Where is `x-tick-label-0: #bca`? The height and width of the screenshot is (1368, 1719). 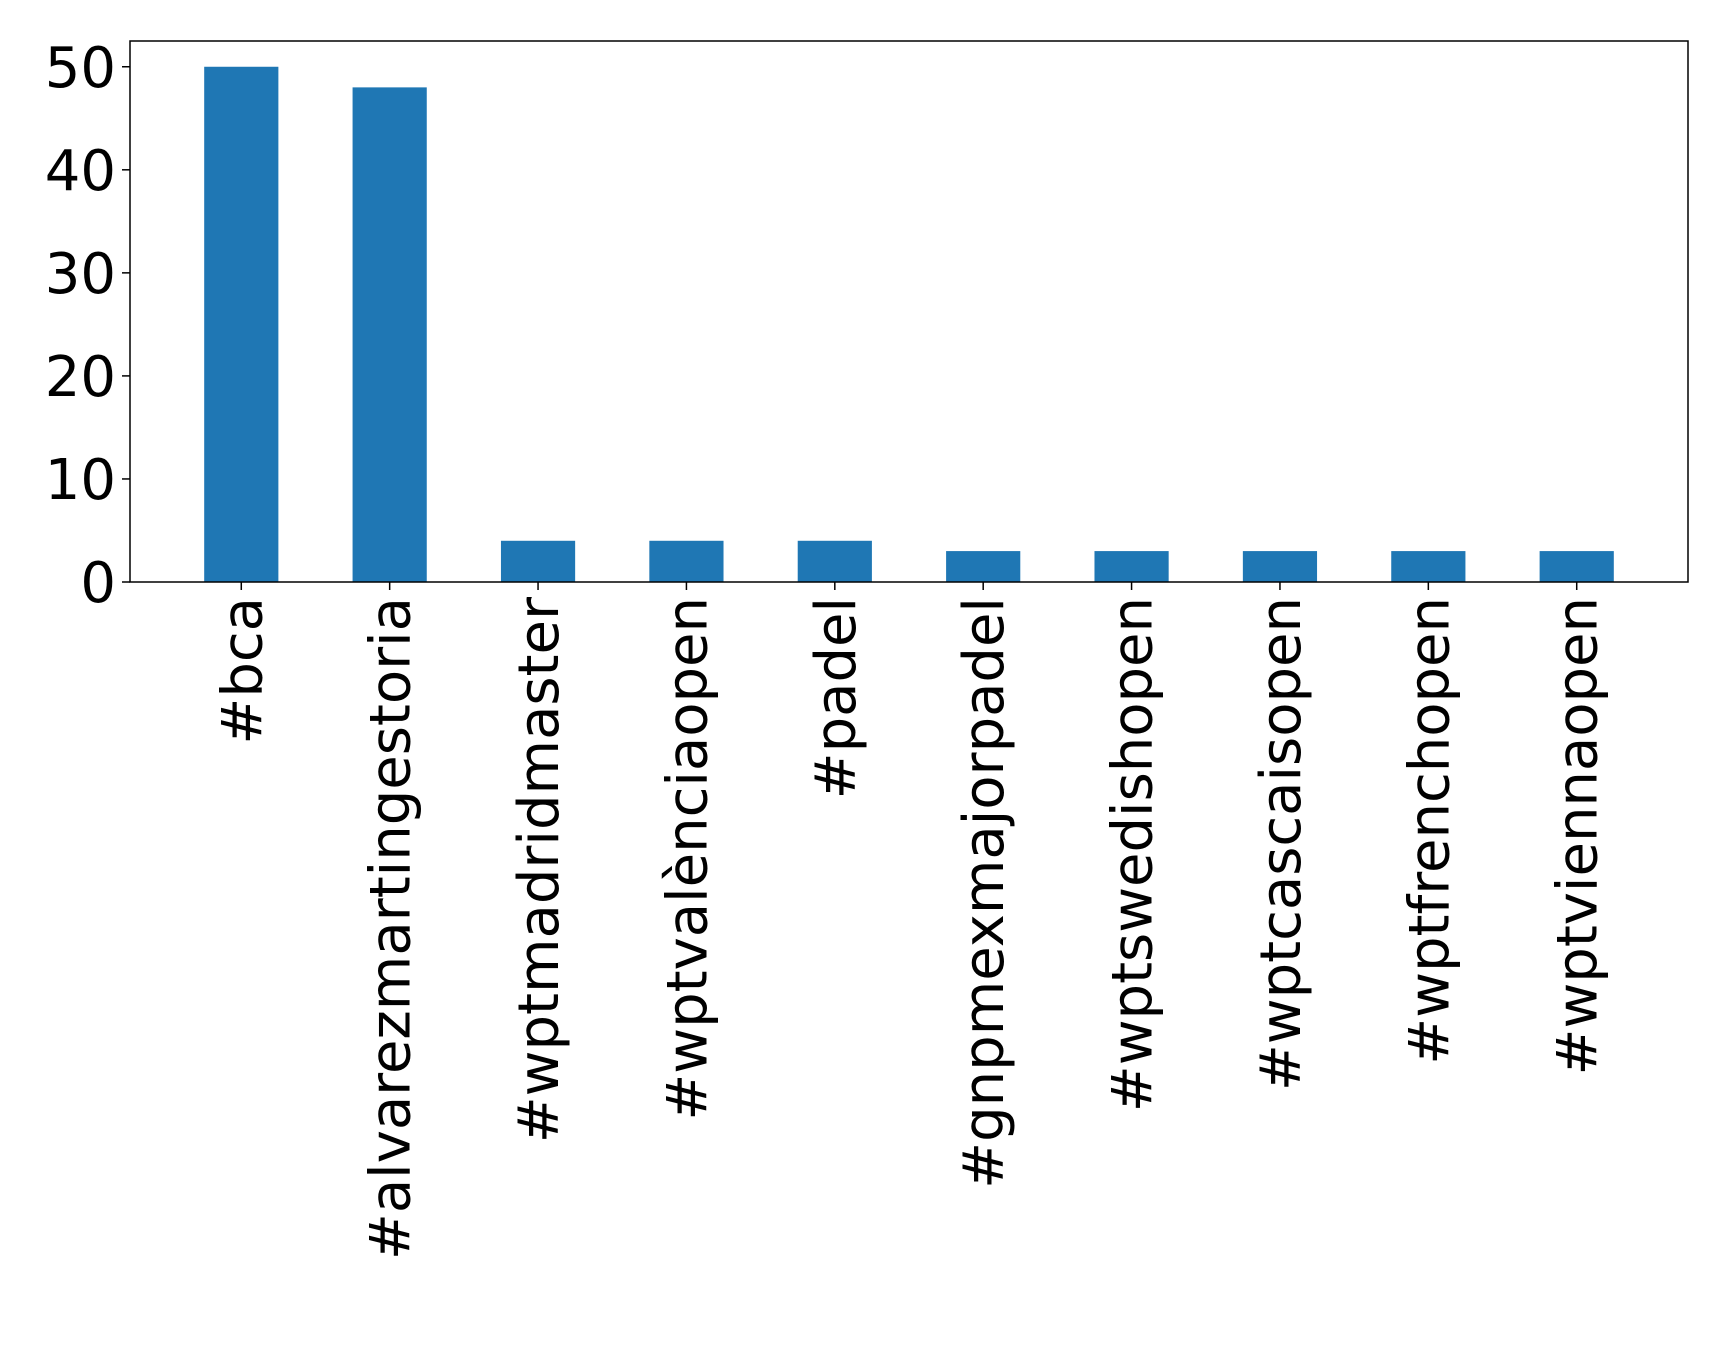
x-tick-label-0: #bca is located at coordinates (242, 671).